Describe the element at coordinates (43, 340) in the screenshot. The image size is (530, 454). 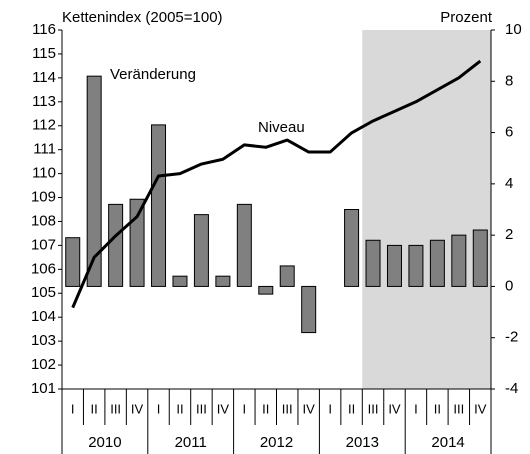
I see `y-tick-label: 103` at that location.